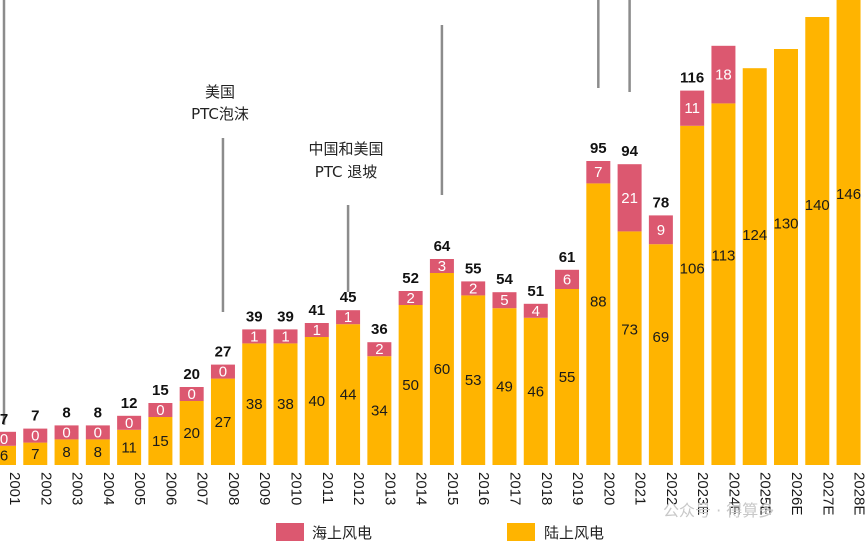  What do you see at coordinates (640, 488) in the screenshot?
I see `x-tick-2021: 2021` at bounding box center [640, 488].